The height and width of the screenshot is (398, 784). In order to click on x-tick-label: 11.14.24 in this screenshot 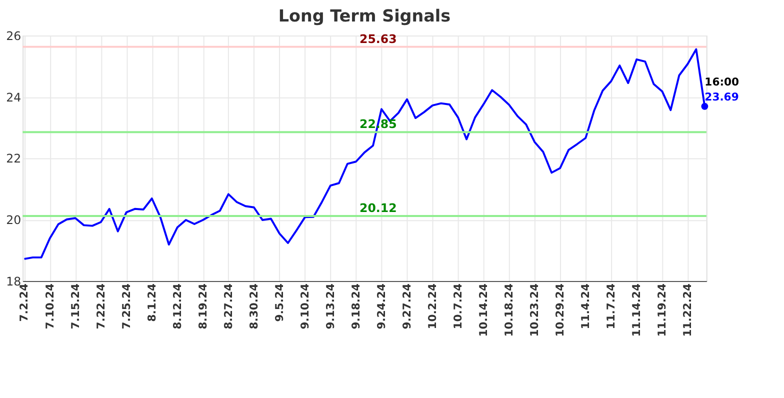, I will do `click(637, 310)`.